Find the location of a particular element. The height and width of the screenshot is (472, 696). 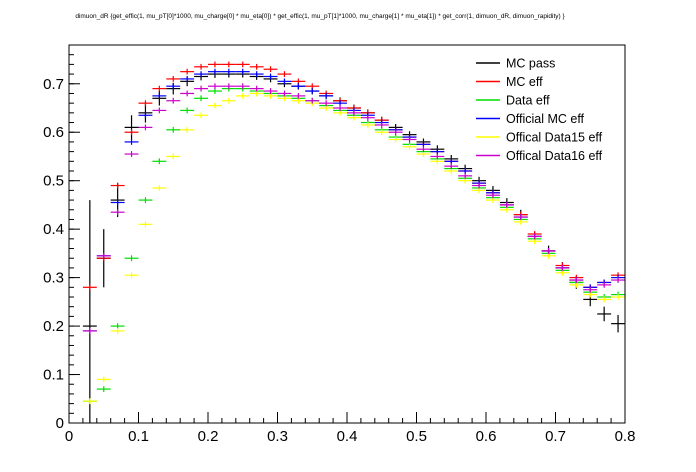

y-tick-label: 0 is located at coordinates (60, 423).